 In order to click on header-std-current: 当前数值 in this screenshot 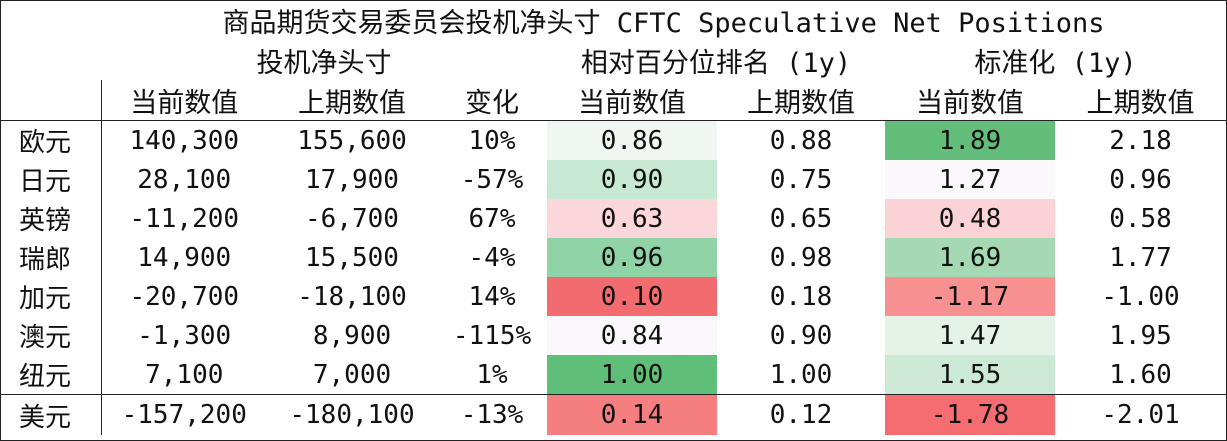, I will do `click(970, 100)`.